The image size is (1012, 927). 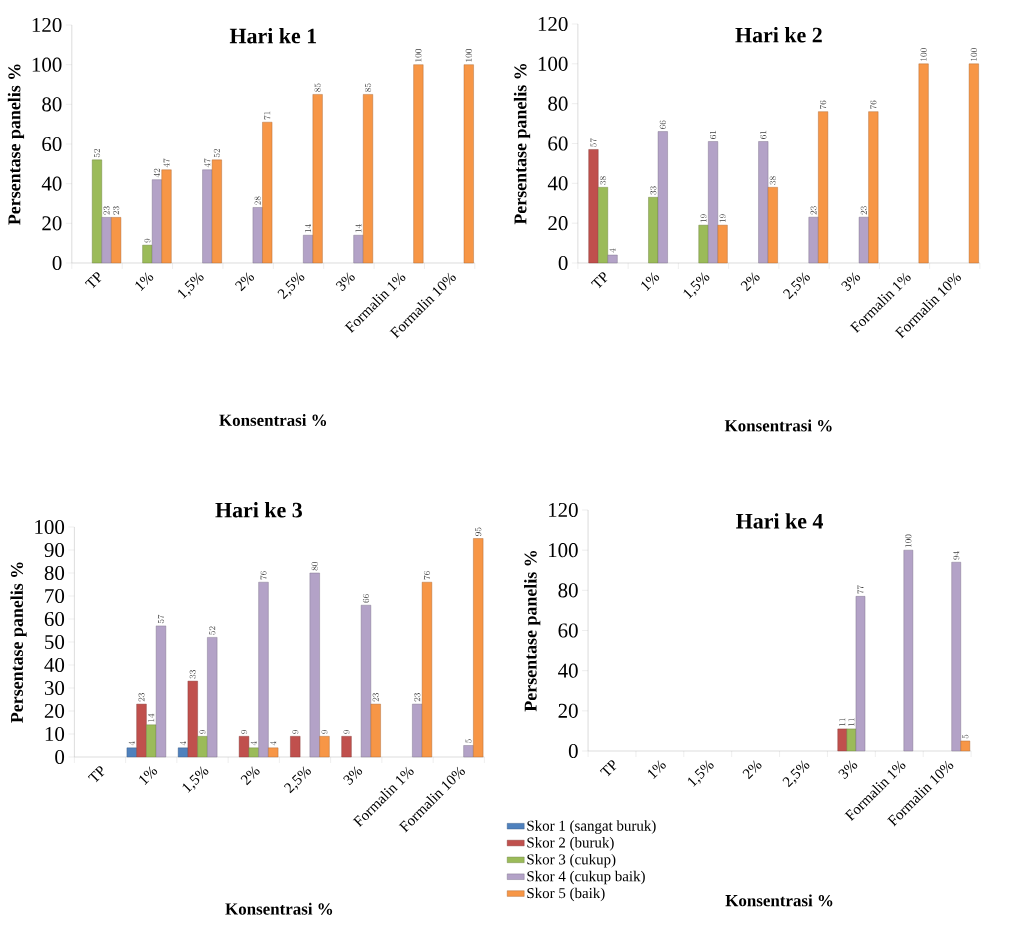 What do you see at coordinates (216, 153) in the screenshot?
I see `data-label: 52` at bounding box center [216, 153].